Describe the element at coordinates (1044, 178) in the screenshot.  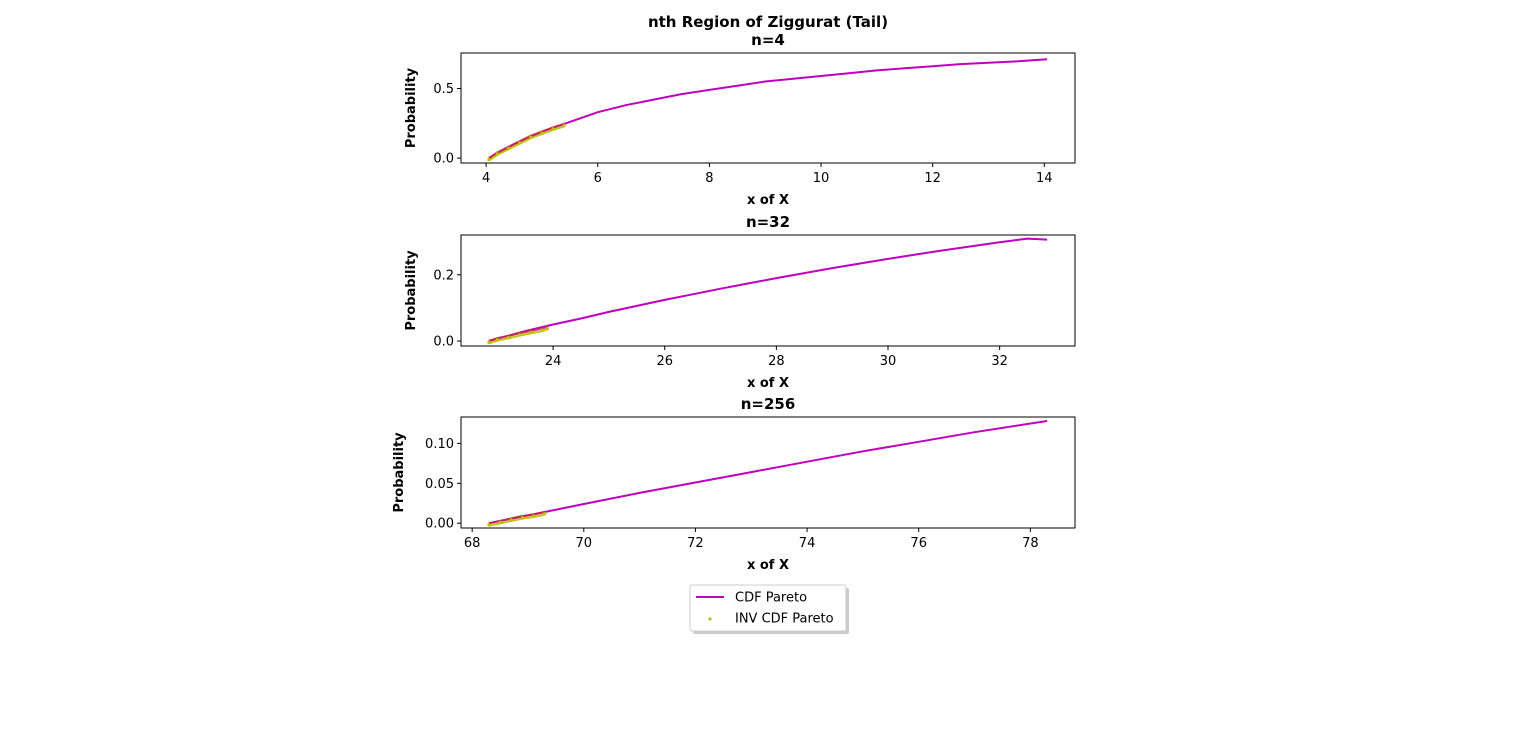
I see `x-tick-label: 14` at that location.